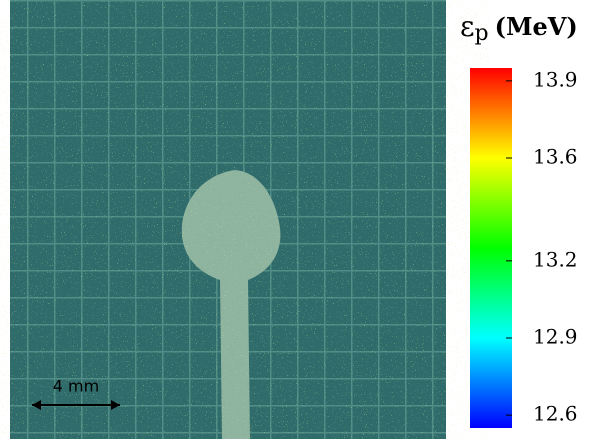 The image size is (600, 443). What do you see at coordinates (555, 337) in the screenshot?
I see `colorbar-tick-label: 12.9` at bounding box center [555, 337].